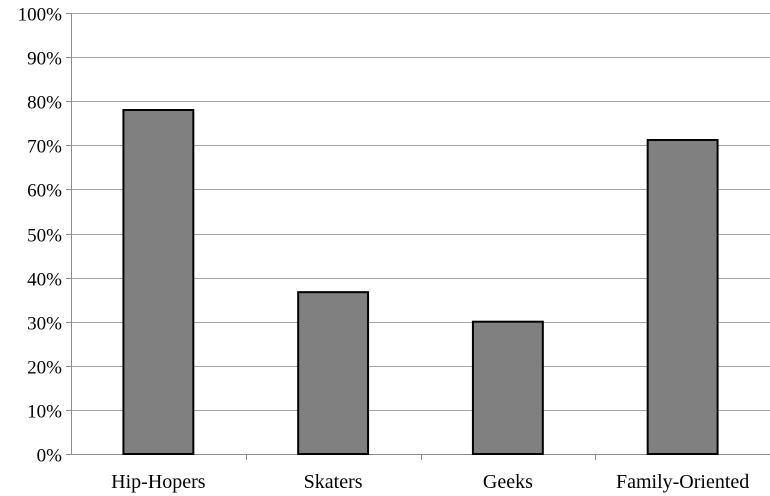 The width and height of the screenshot is (770, 496). Describe the element at coordinates (40, 15) in the screenshot. I see `y-tick-label-100: 100%` at that location.